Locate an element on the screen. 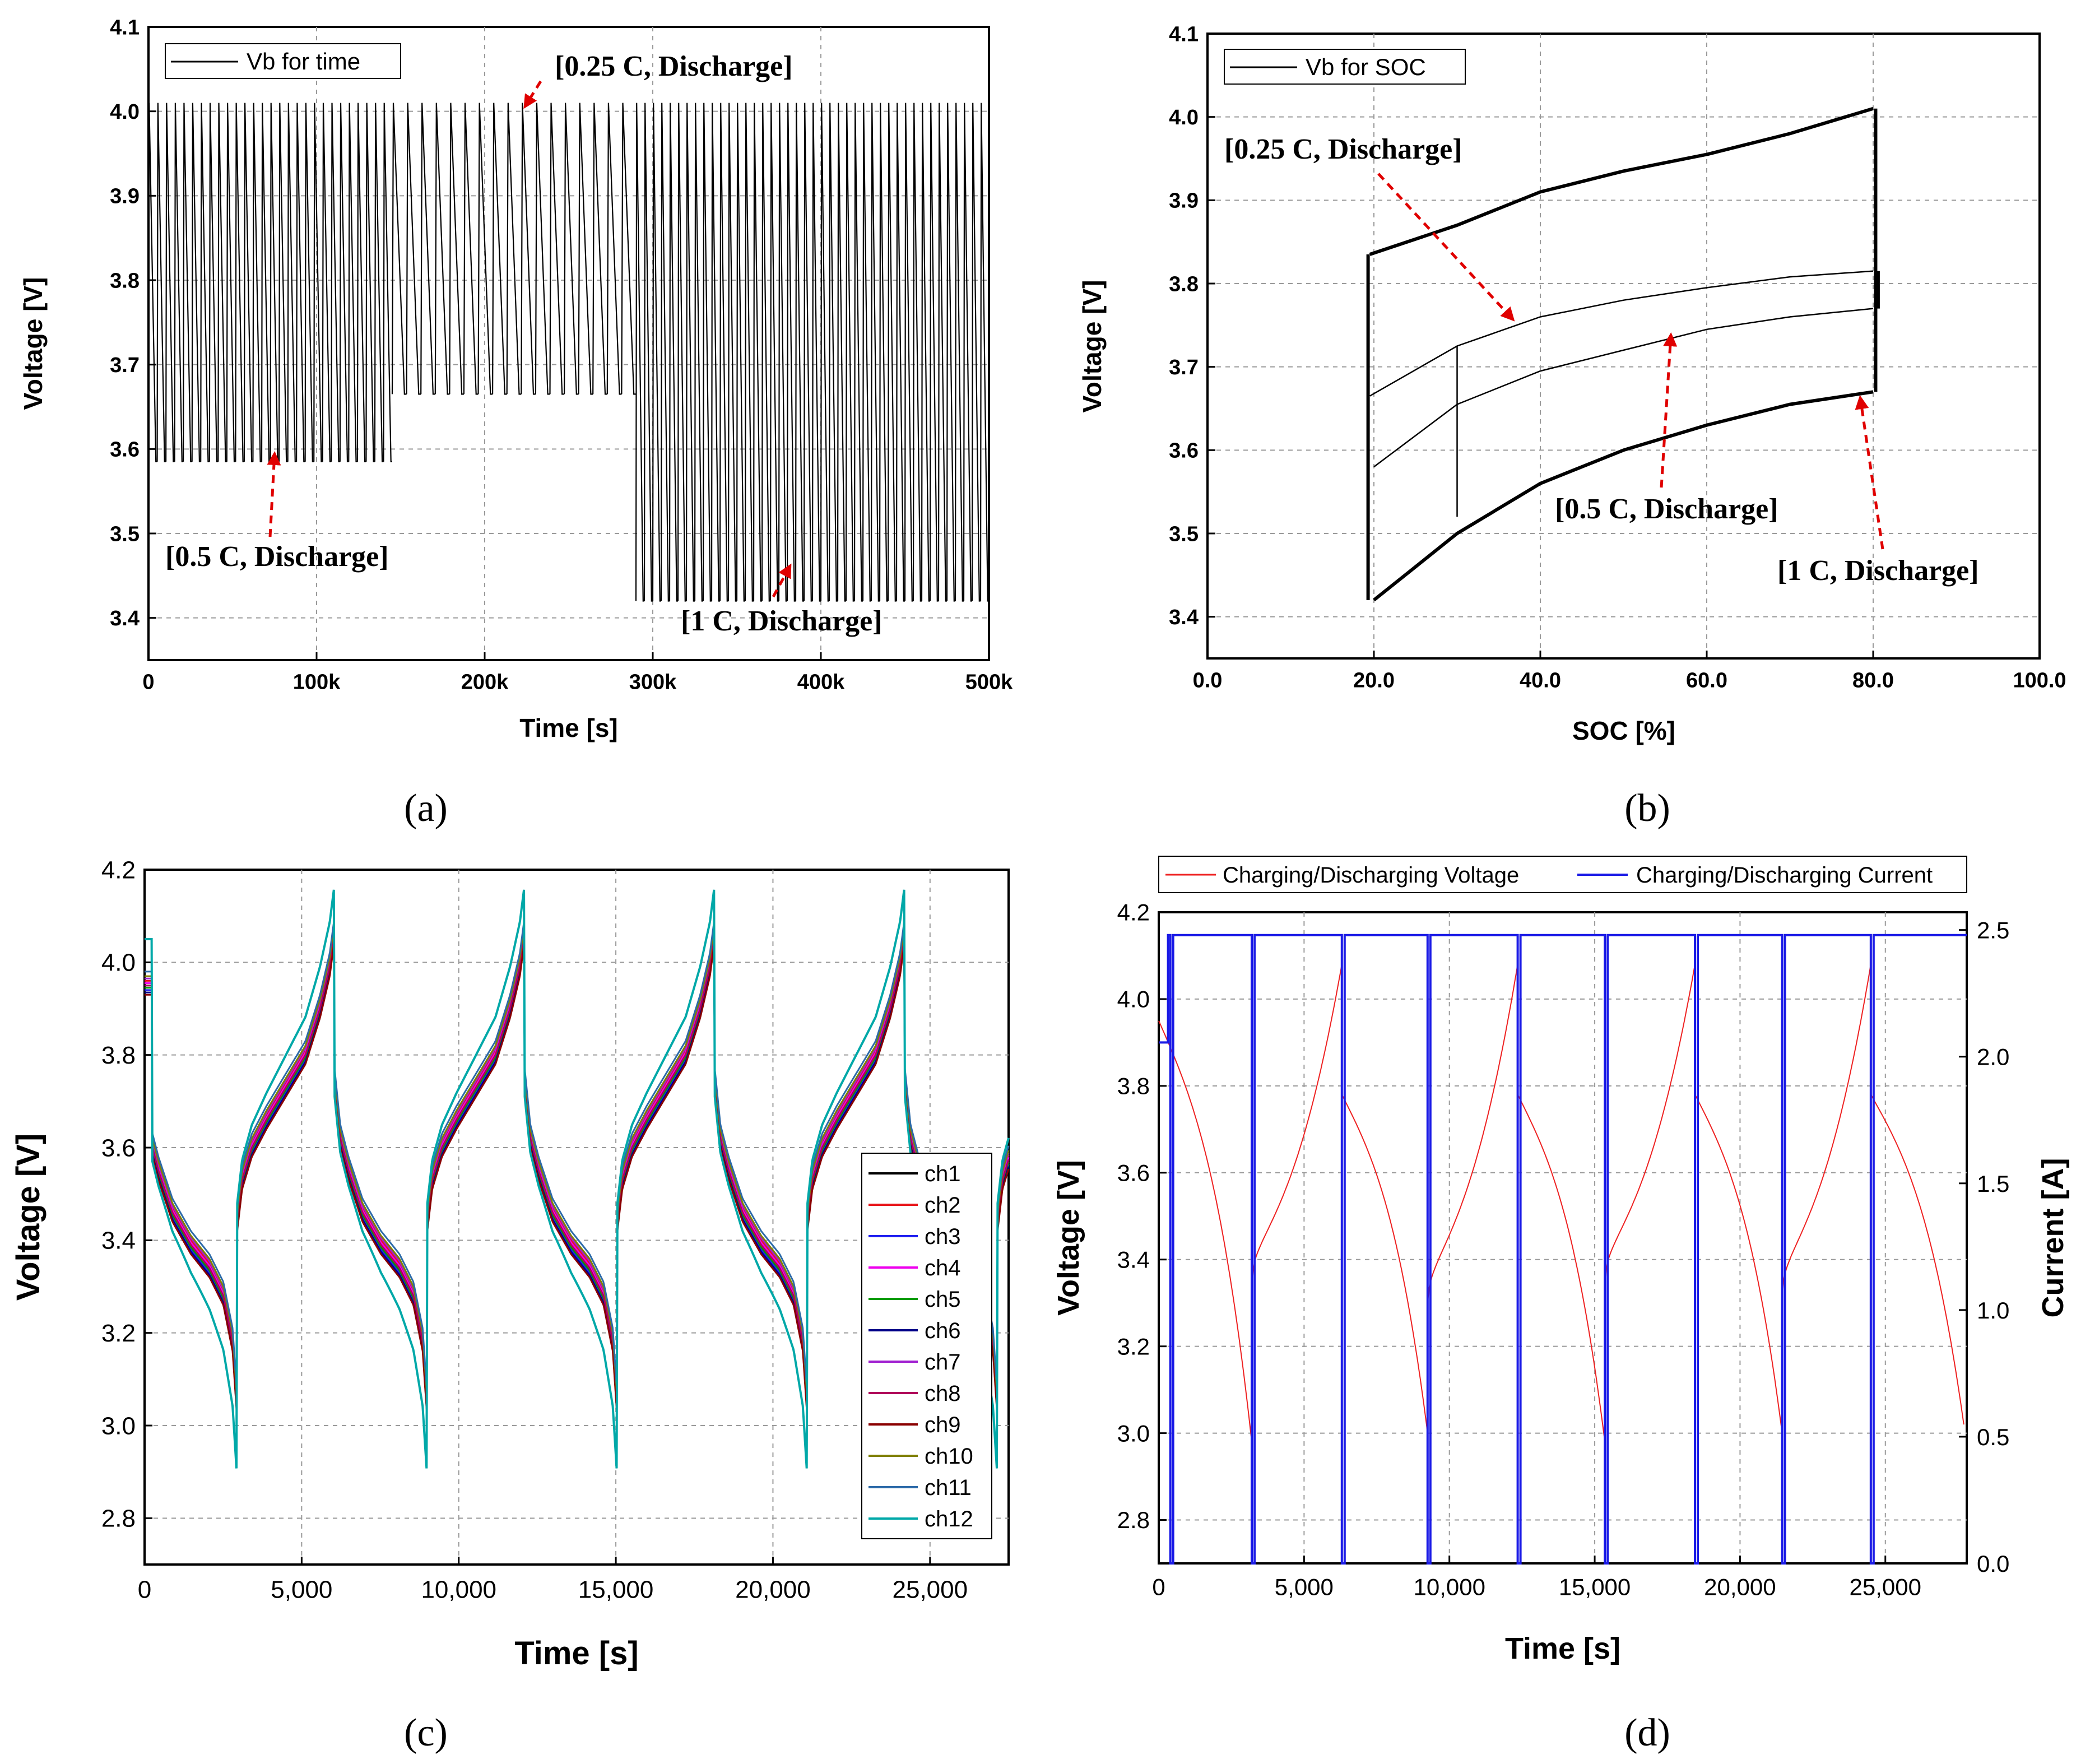 The image size is (2090, 1764). x-tick-label: 500k is located at coordinates (989, 682).